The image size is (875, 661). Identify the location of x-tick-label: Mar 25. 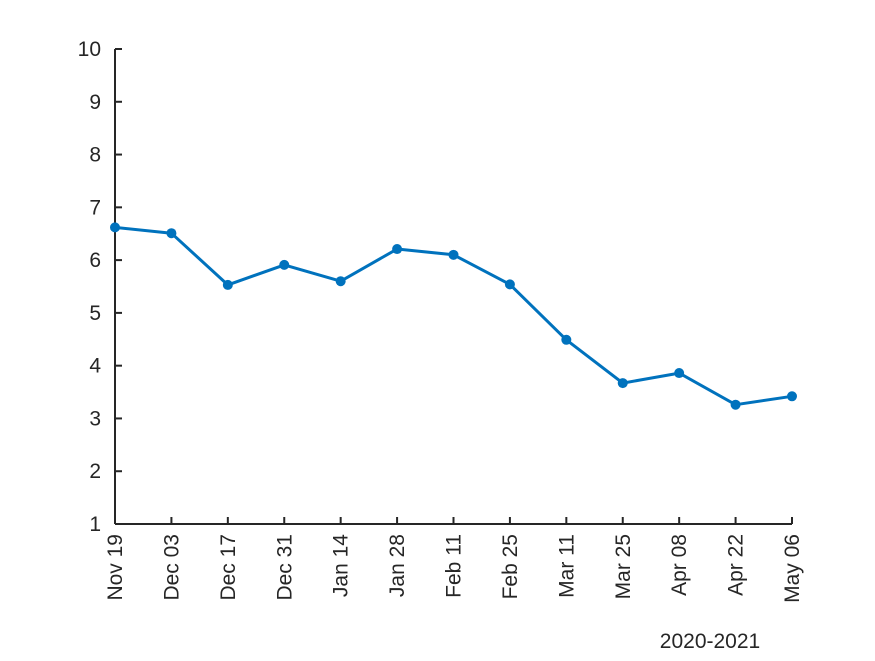
(623, 566).